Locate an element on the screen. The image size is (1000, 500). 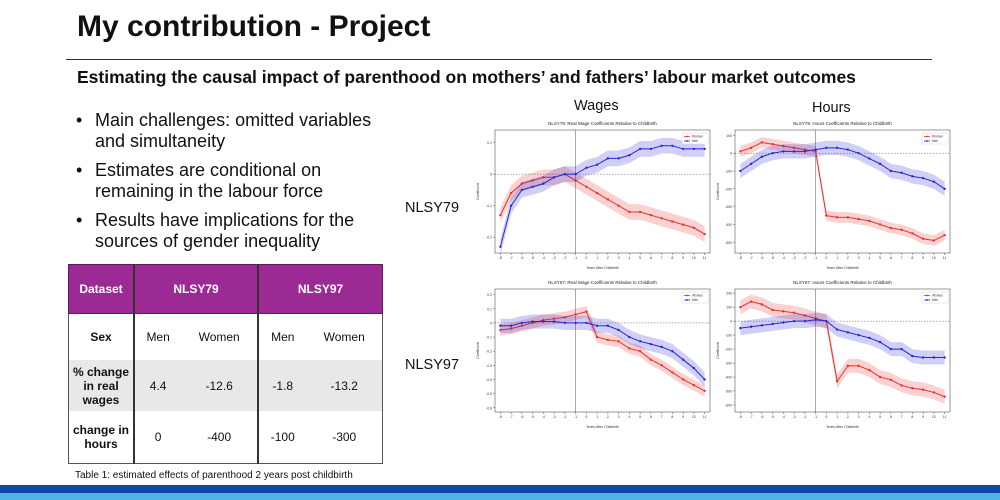
x-tick-label: 1 is located at coordinates (597, 258).